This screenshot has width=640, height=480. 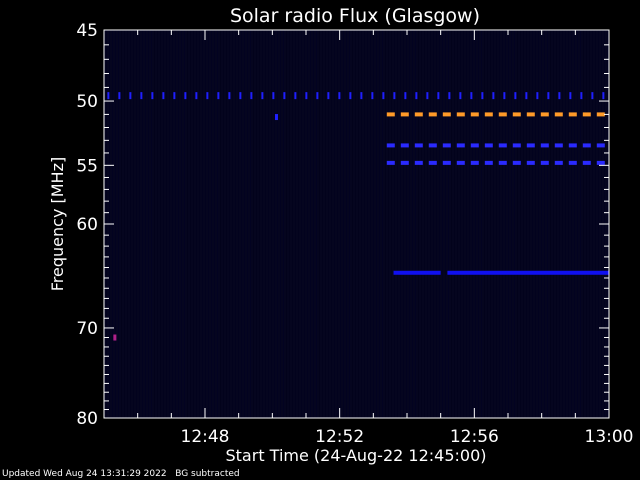 What do you see at coordinates (87, 166) in the screenshot?
I see `y-tick-label: 55` at bounding box center [87, 166].